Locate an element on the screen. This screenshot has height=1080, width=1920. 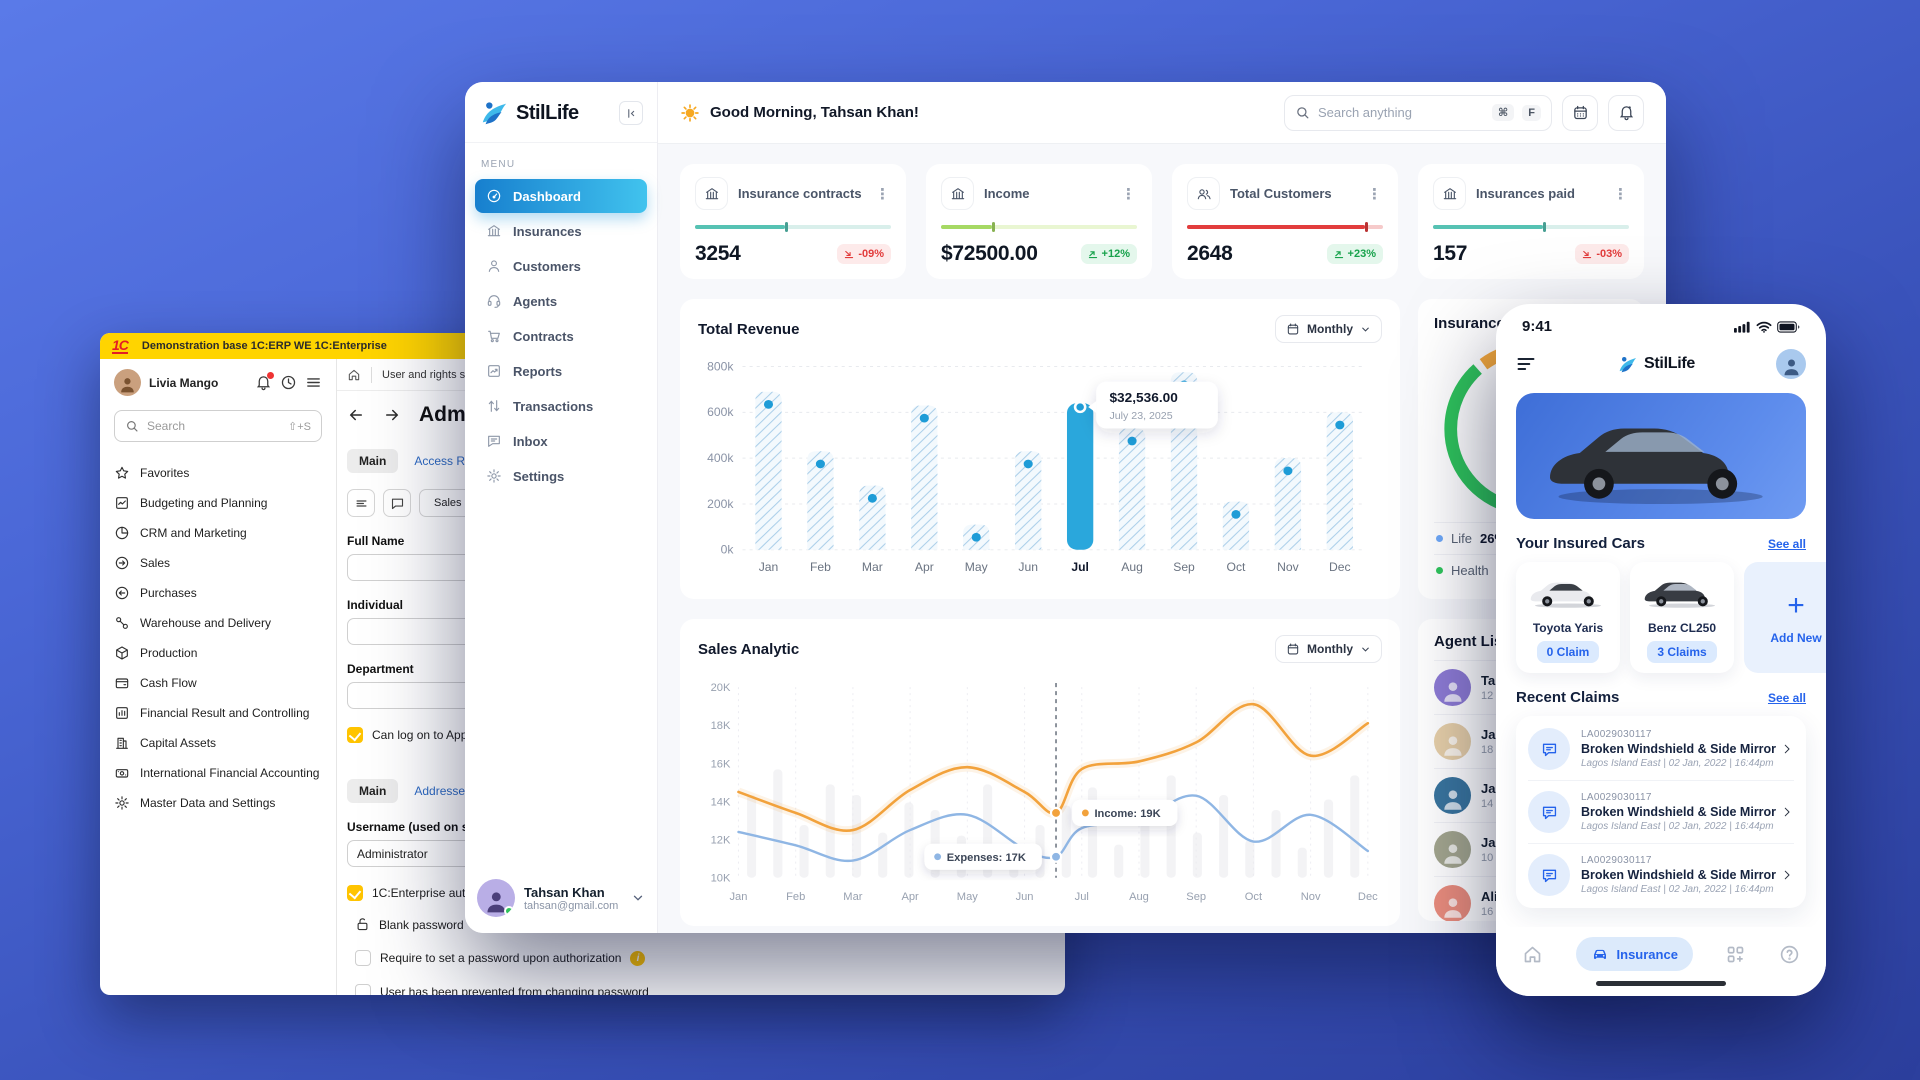
insured-cars-see-all-link: See all is located at coordinates (1786, 544).